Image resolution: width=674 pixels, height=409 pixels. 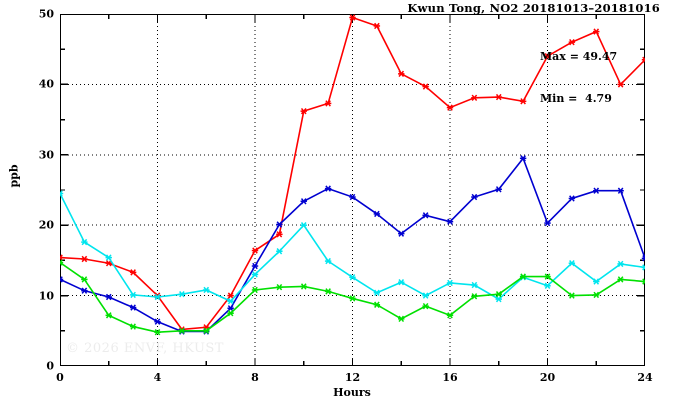 I want to click on x-axis-label: Hours, so click(x=352, y=392).